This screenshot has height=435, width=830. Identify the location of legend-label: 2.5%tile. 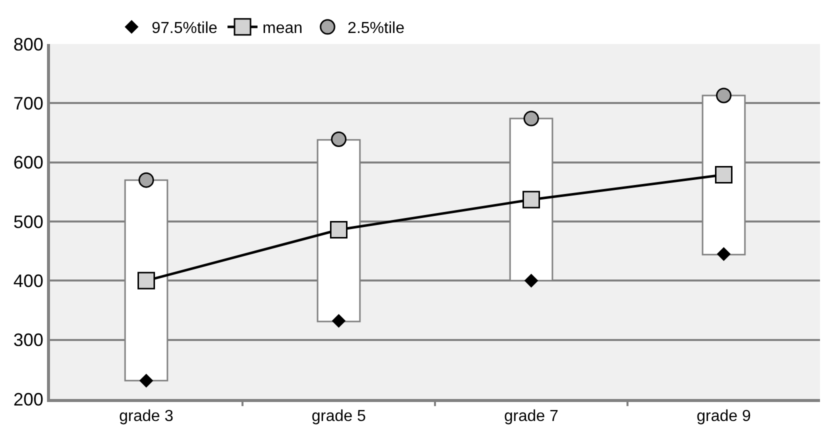
(376, 29).